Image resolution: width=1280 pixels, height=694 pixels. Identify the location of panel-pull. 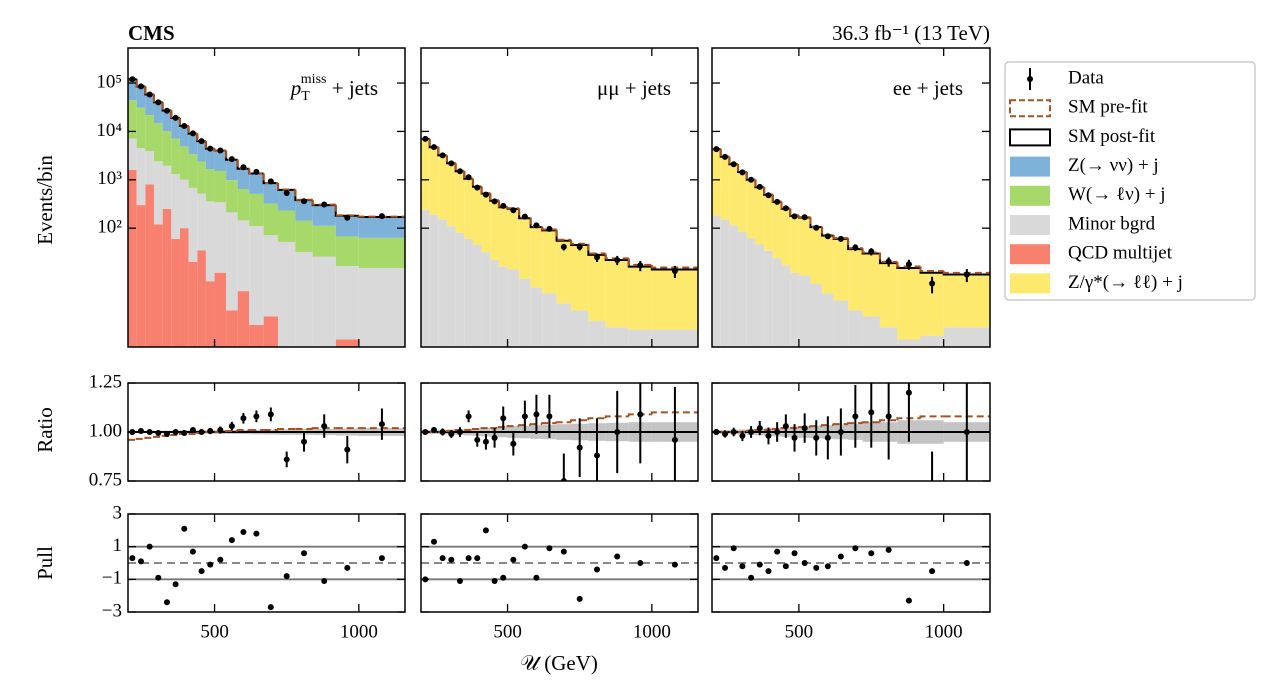
(851, 574).